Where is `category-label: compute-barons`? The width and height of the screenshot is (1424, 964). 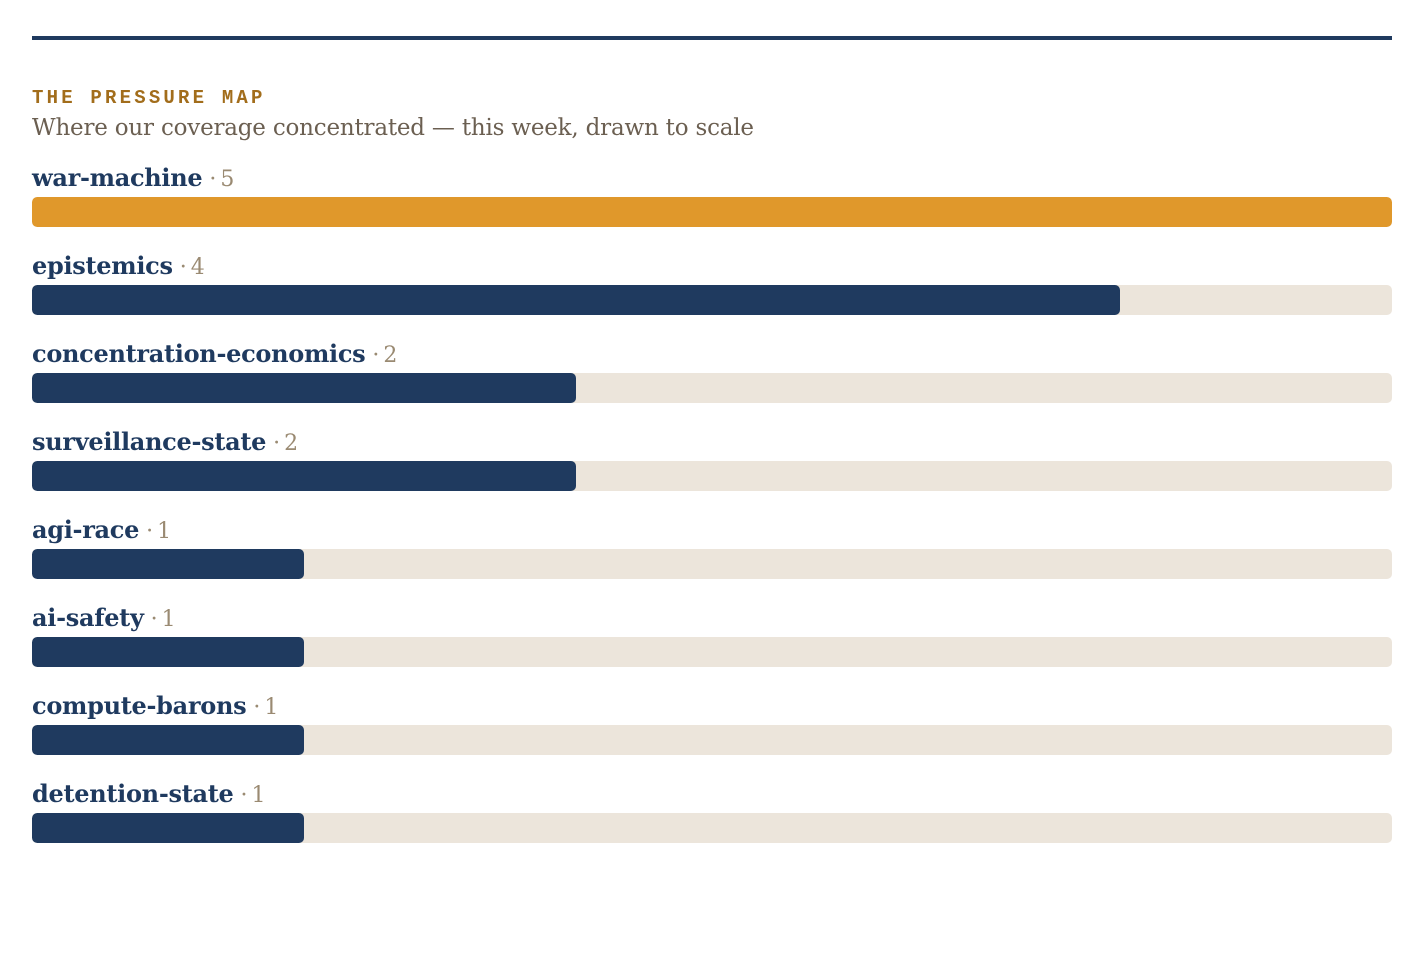 category-label: compute-barons is located at coordinates (139, 705).